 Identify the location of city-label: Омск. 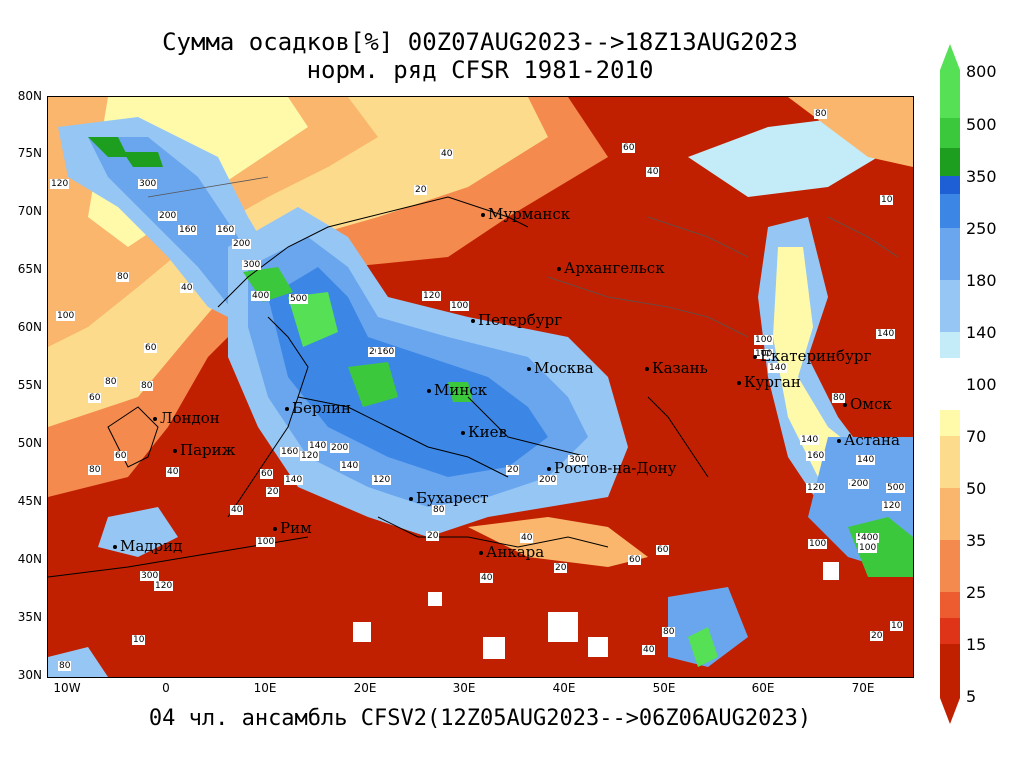
(867, 404).